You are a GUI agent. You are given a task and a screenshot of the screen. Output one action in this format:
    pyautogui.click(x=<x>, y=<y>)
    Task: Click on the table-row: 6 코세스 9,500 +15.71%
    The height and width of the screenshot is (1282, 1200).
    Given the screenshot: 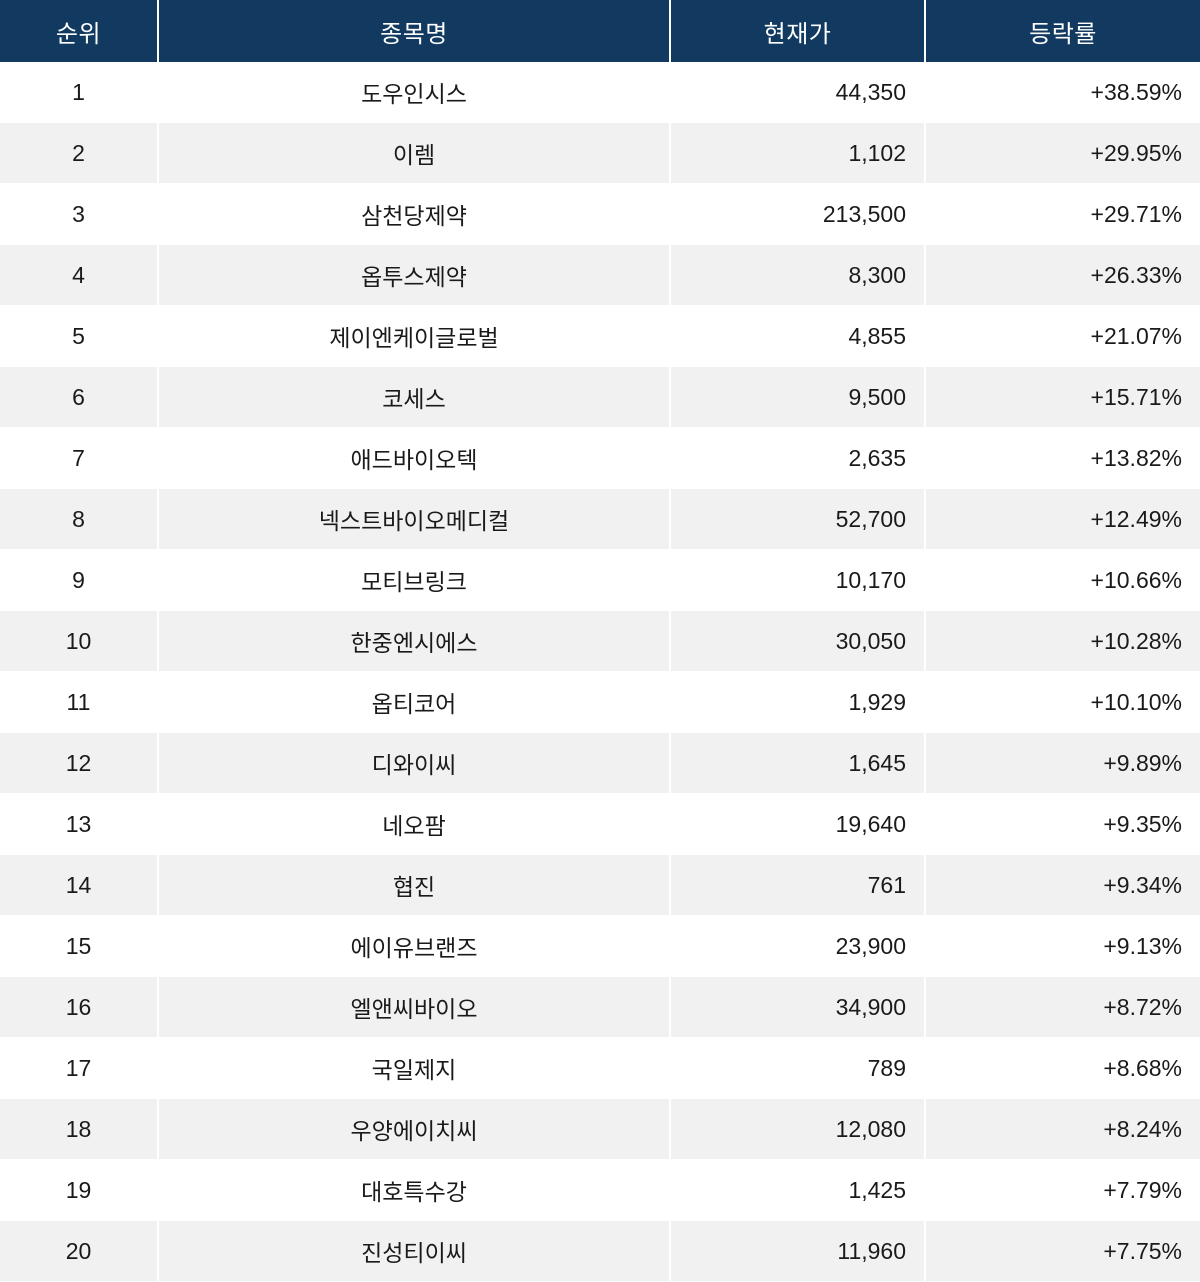 What is the action you would take?
    pyautogui.click(x=600, y=397)
    